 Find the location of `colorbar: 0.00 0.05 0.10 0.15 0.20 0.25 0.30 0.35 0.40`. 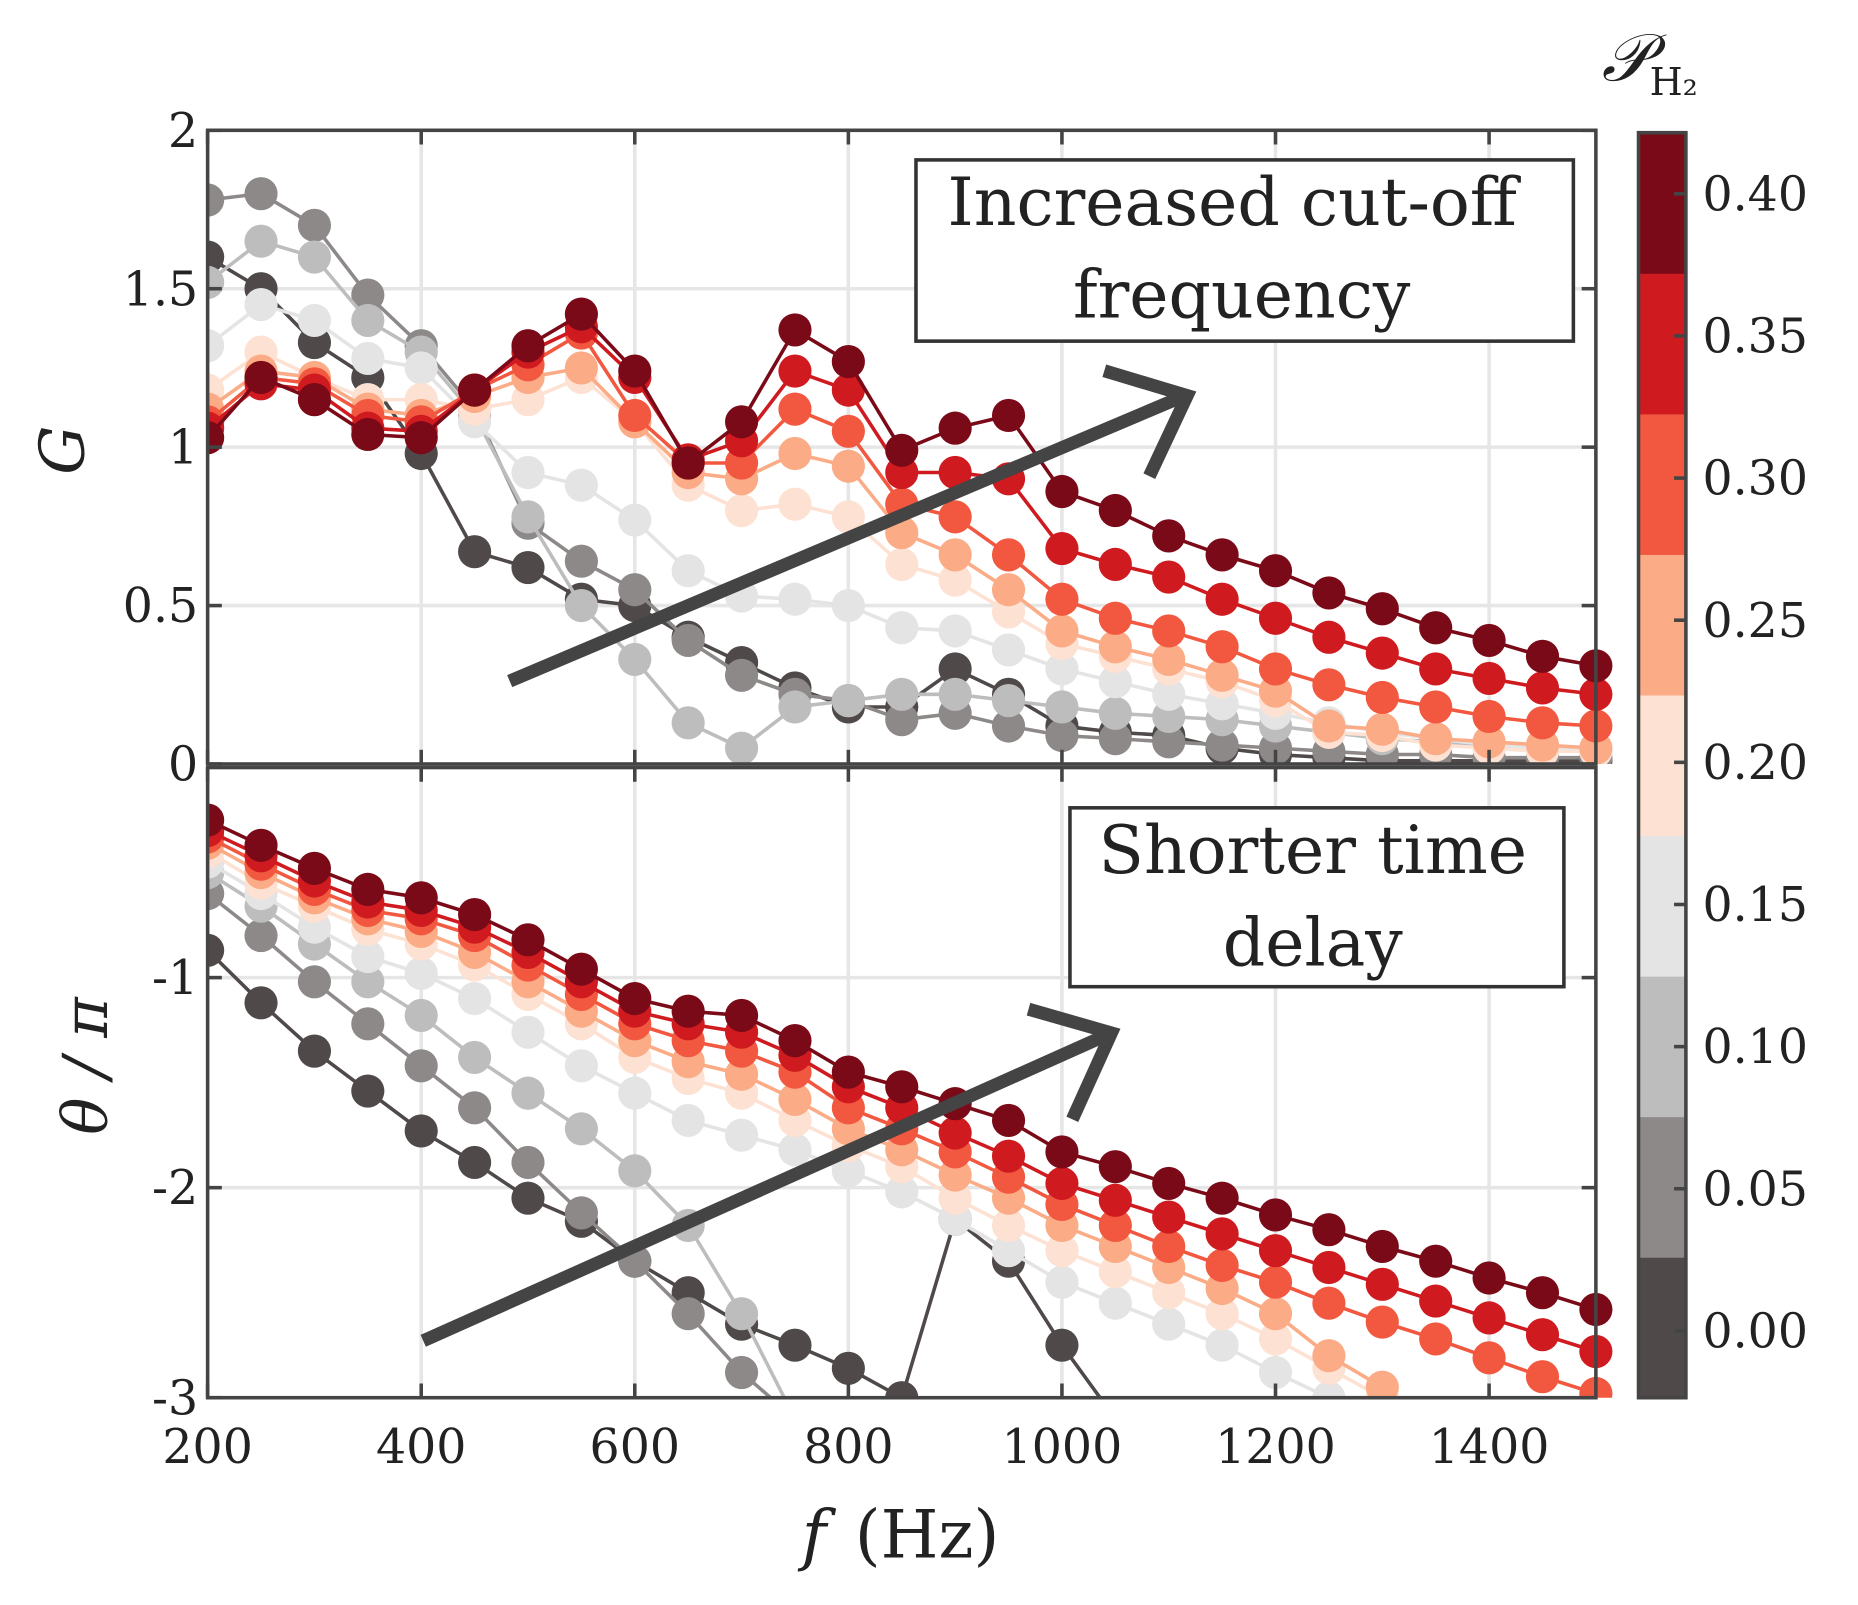

colorbar: 0.00 0.05 0.10 0.15 0.20 0.25 0.30 0.35 0.40 is located at coordinates (1722, 765).